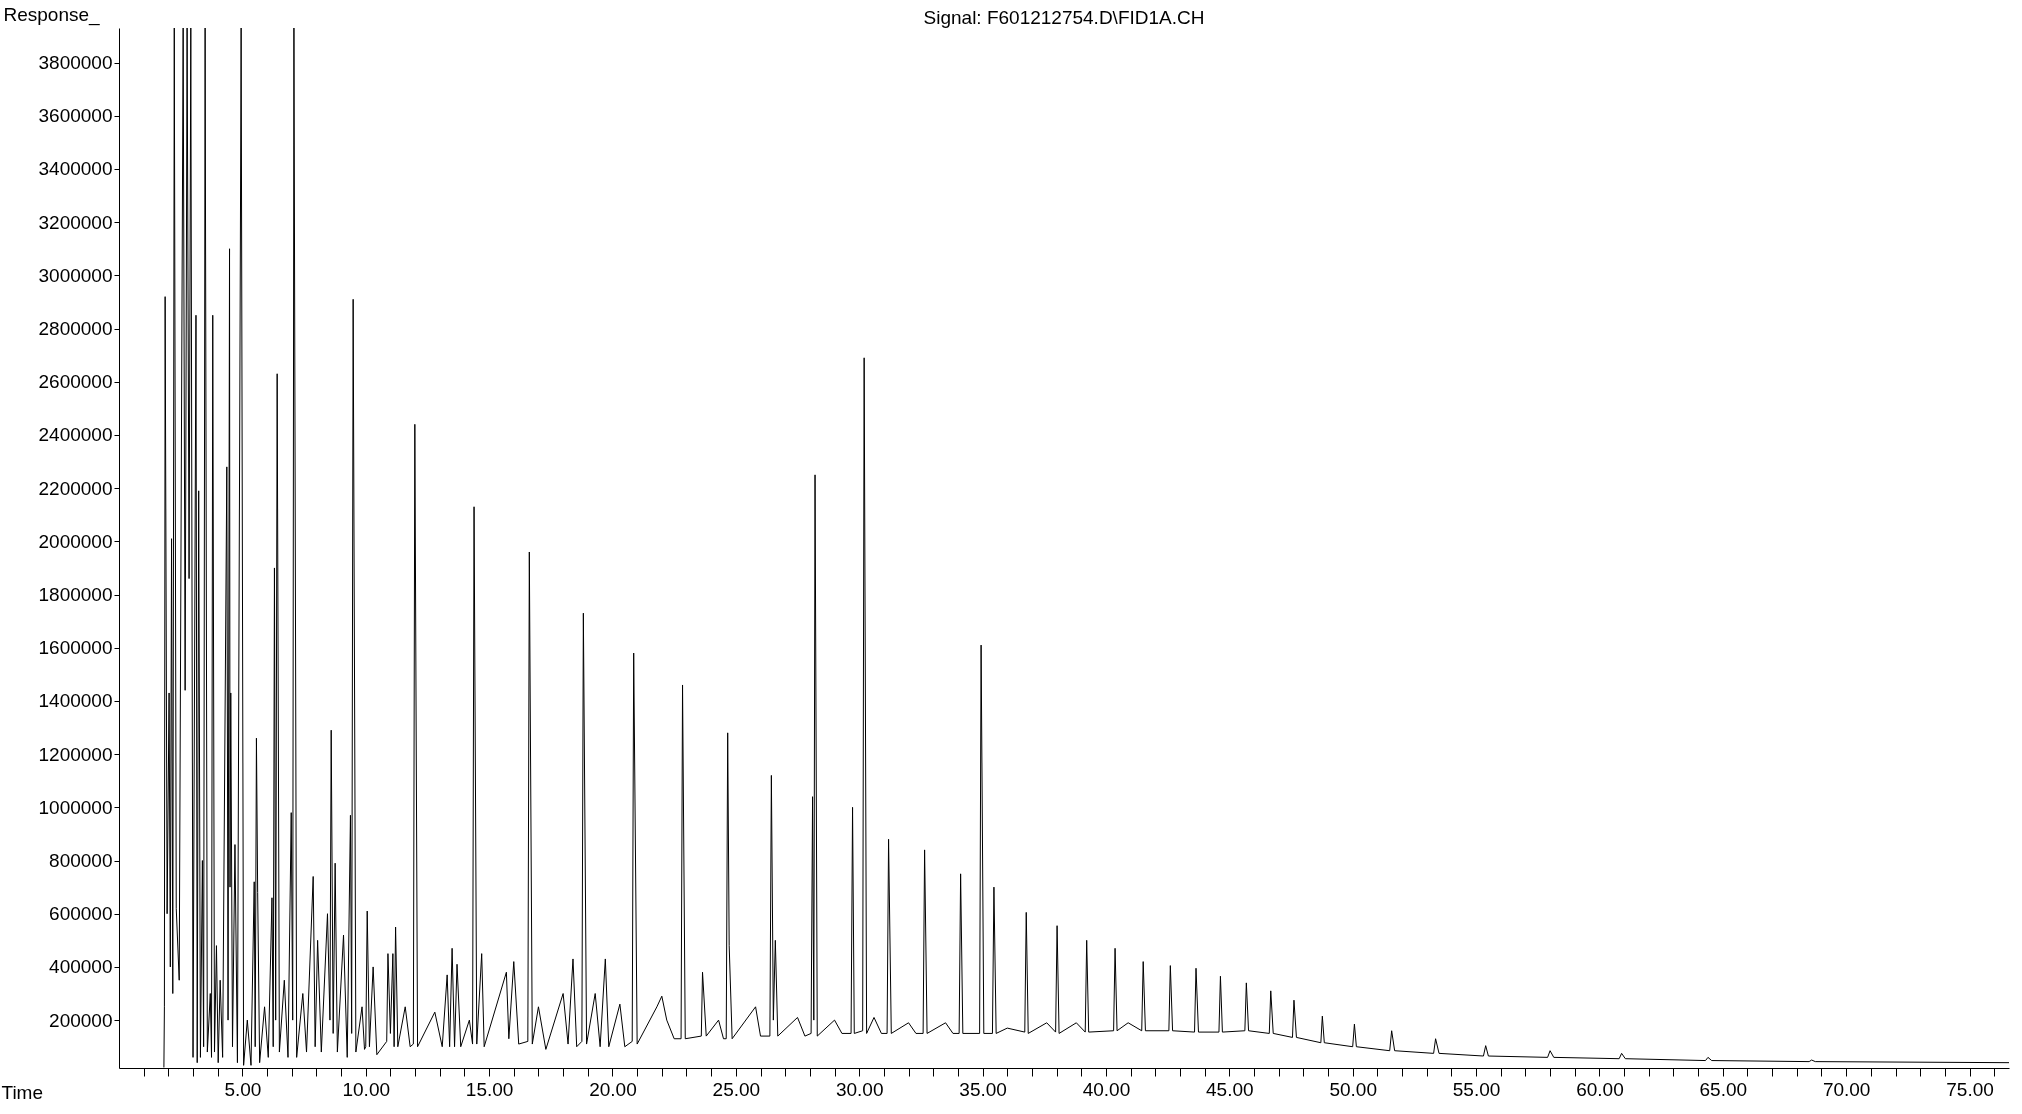 Image resolution: width=2022 pixels, height=1114 pixels. What do you see at coordinates (1064, 17) in the screenshot?
I see `chart-title: Signal: F601212754.D\FID1A.CH` at bounding box center [1064, 17].